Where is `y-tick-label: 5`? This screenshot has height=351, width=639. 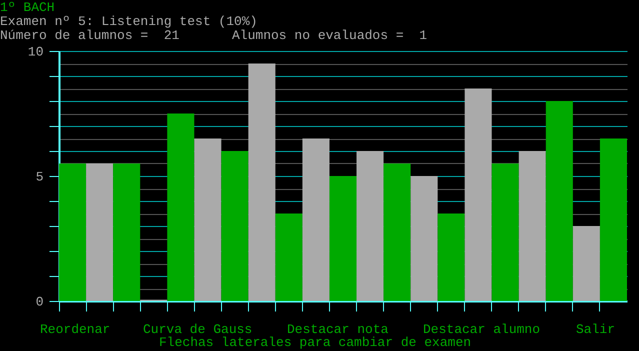 y-tick-label: 5 is located at coordinates (40, 177).